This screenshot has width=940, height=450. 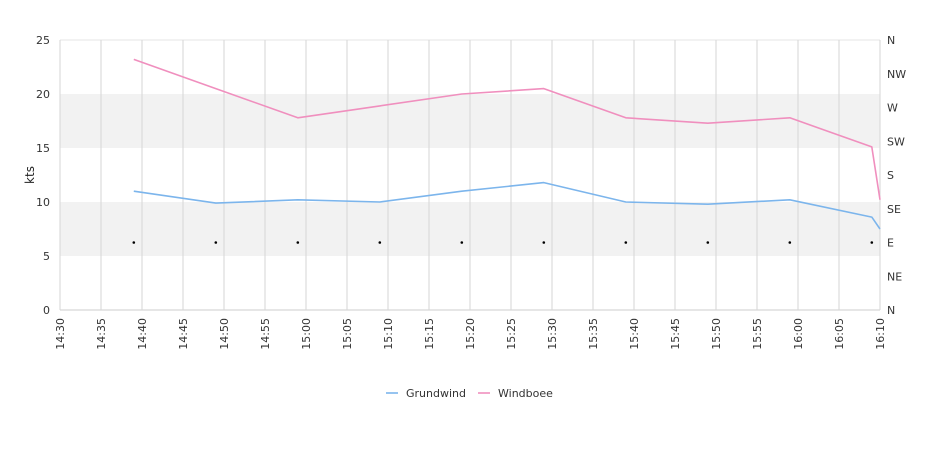 What do you see at coordinates (896, 74) in the screenshot?
I see `direction-tick-label: NW` at bounding box center [896, 74].